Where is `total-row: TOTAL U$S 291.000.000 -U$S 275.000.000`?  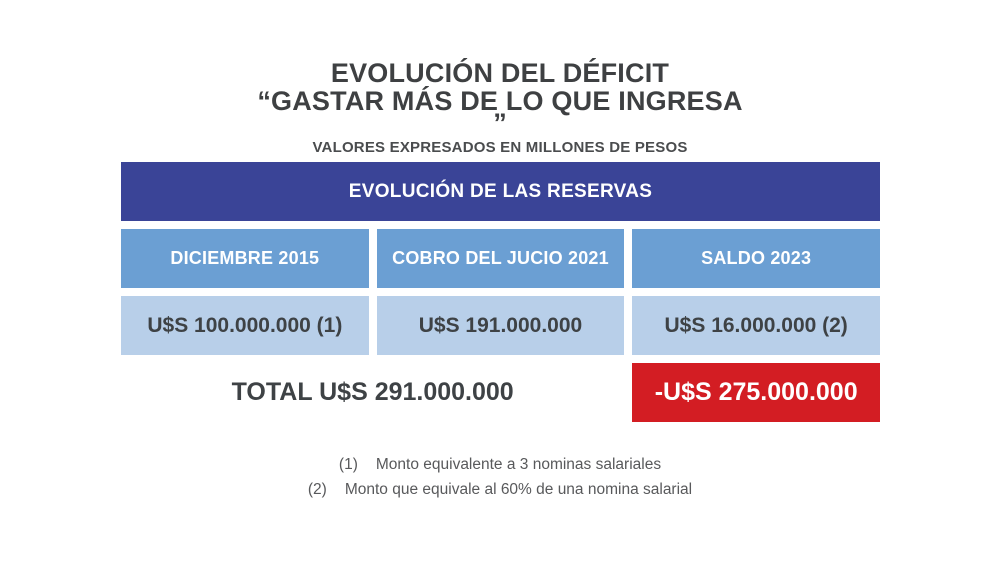
total-row: TOTAL U$S 291.000.000 -U$S 275.000.000 is located at coordinates (500, 392).